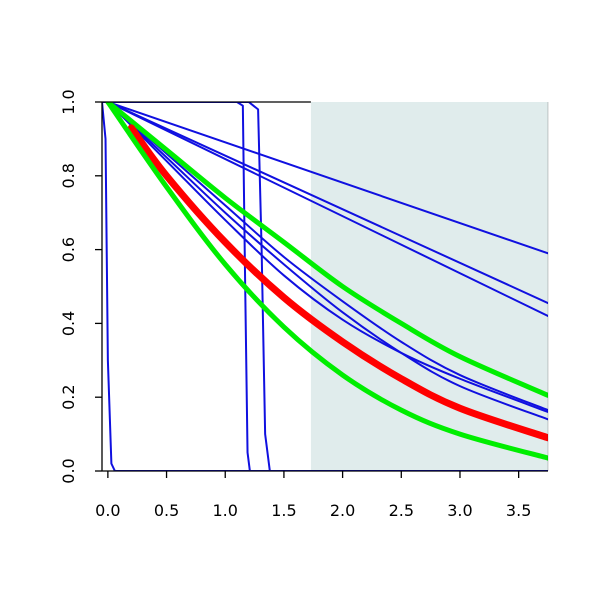  Describe the element at coordinates (68, 323) in the screenshot. I see `y-tick-label: 0.4` at that location.